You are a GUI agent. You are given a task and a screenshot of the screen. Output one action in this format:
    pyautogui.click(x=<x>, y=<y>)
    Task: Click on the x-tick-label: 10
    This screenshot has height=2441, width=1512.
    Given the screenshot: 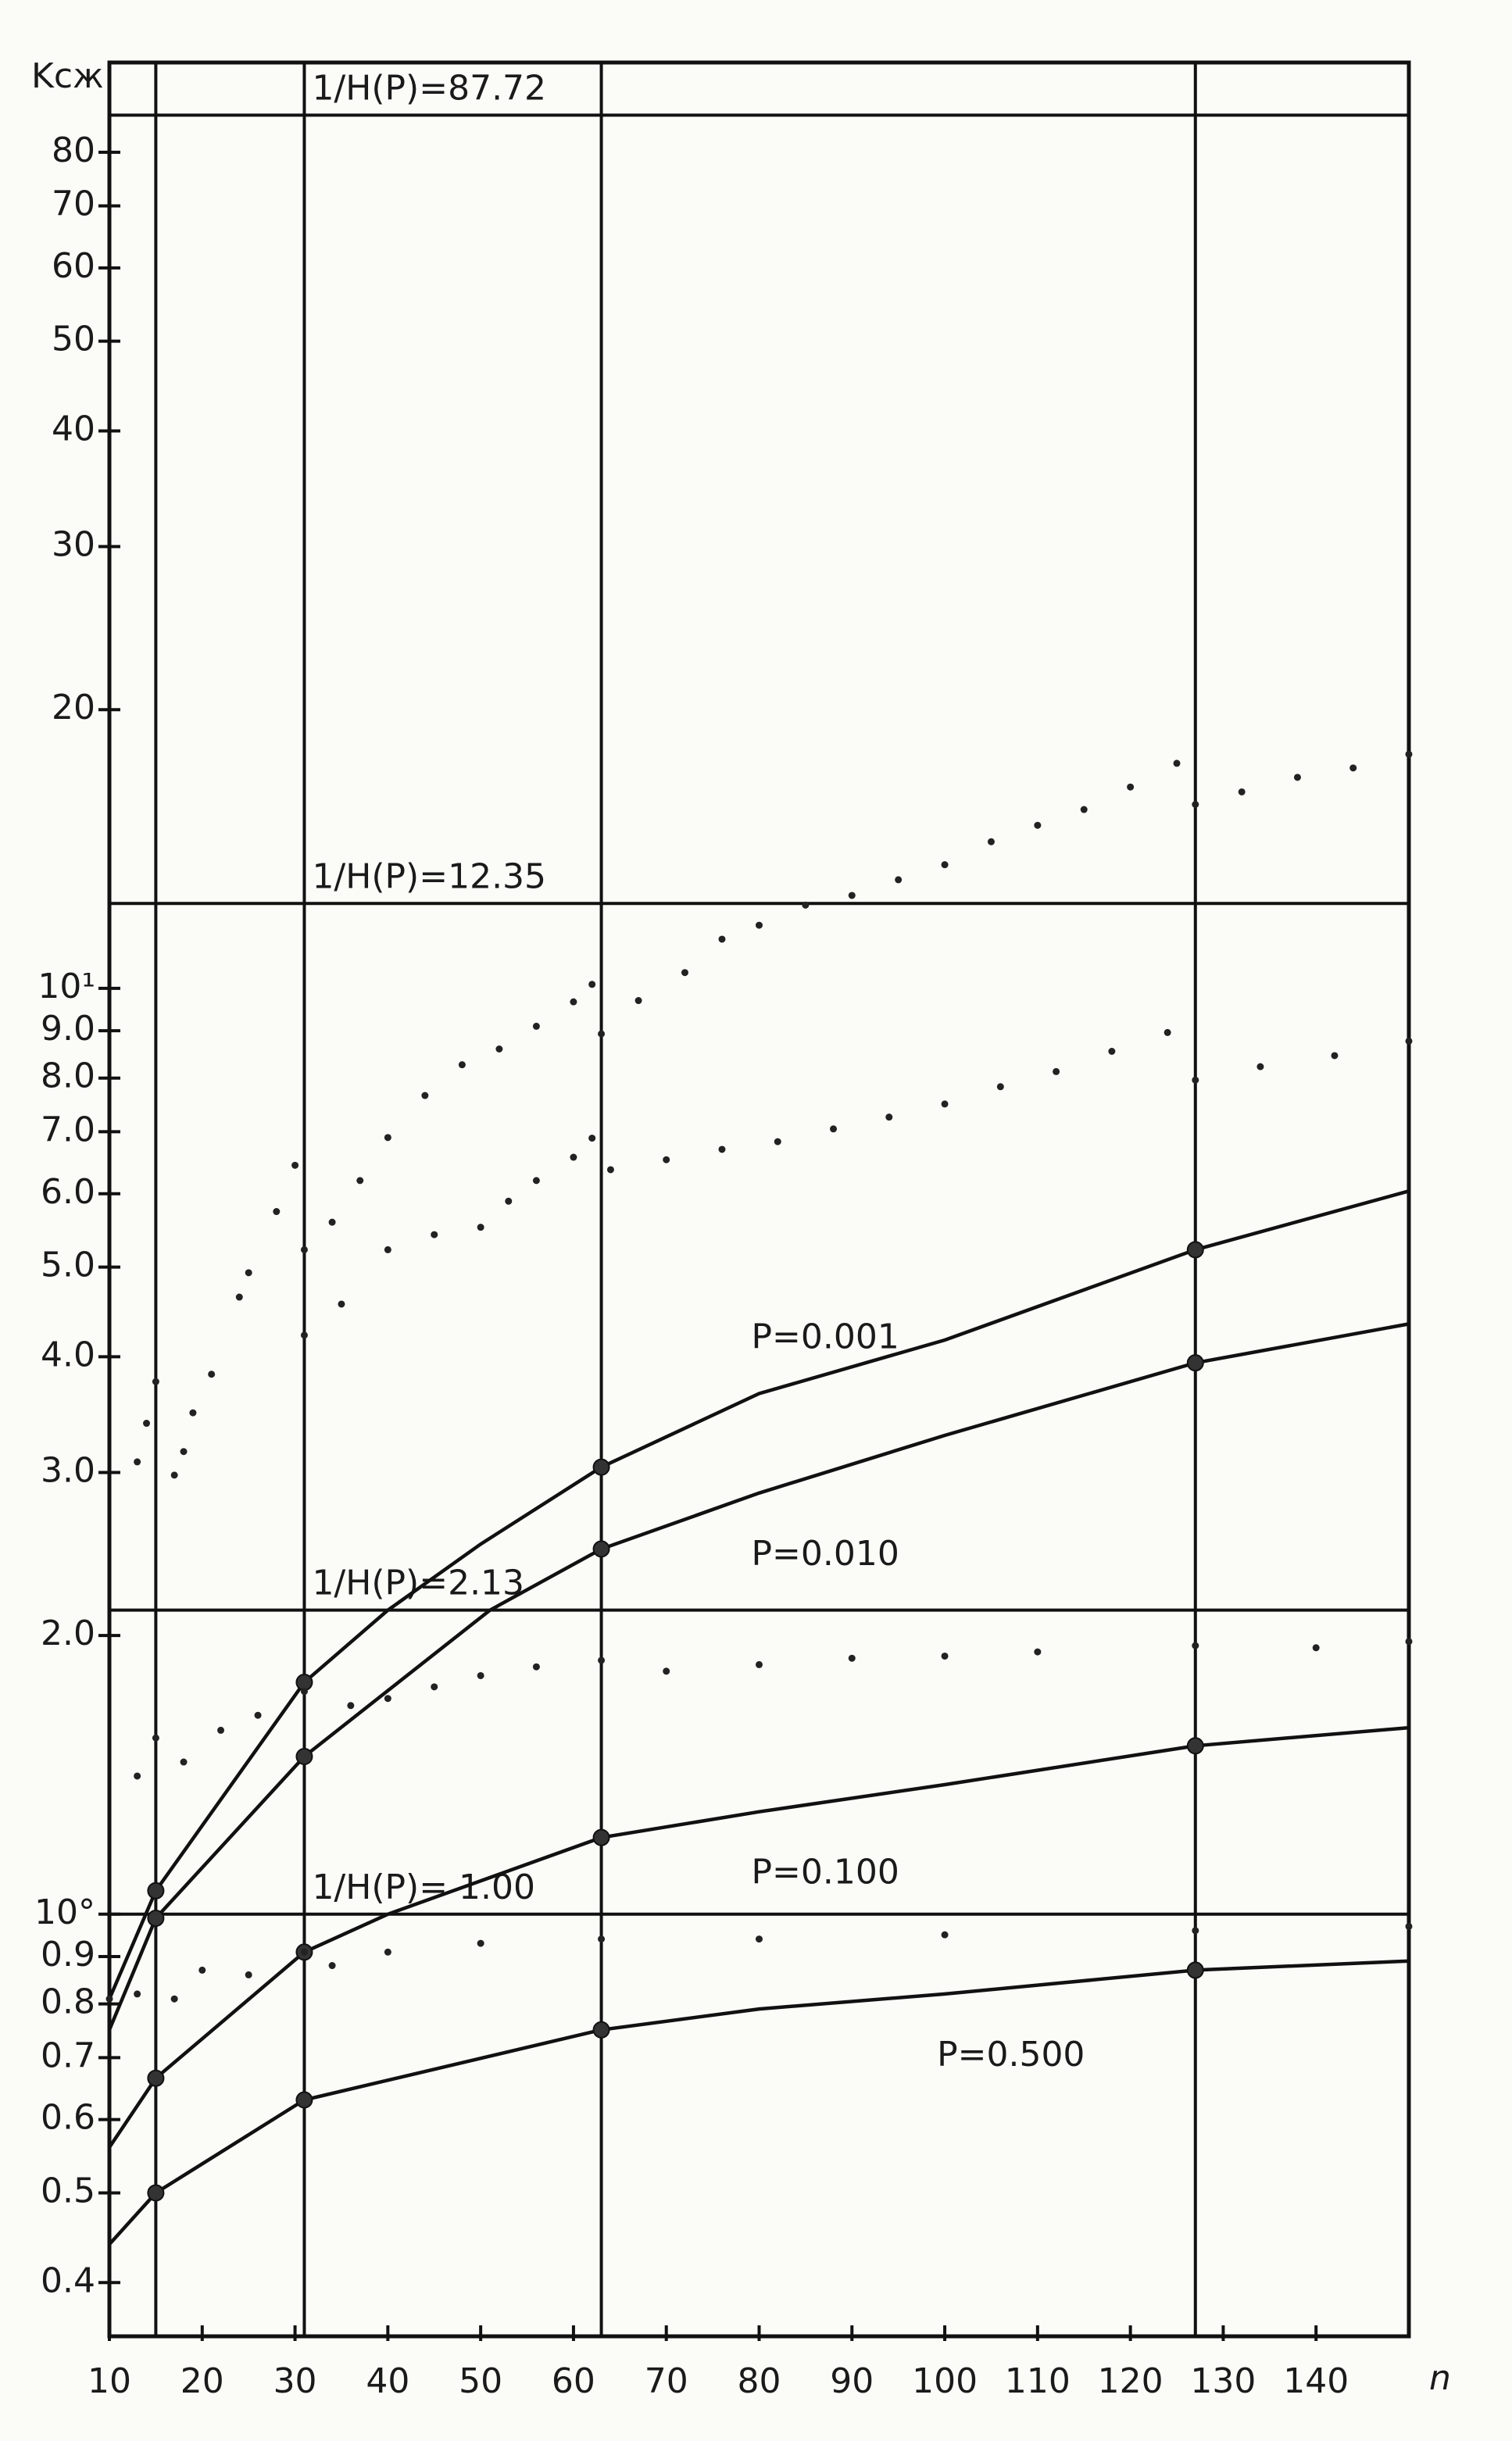 What is the action you would take?
    pyautogui.click(x=109, y=2381)
    